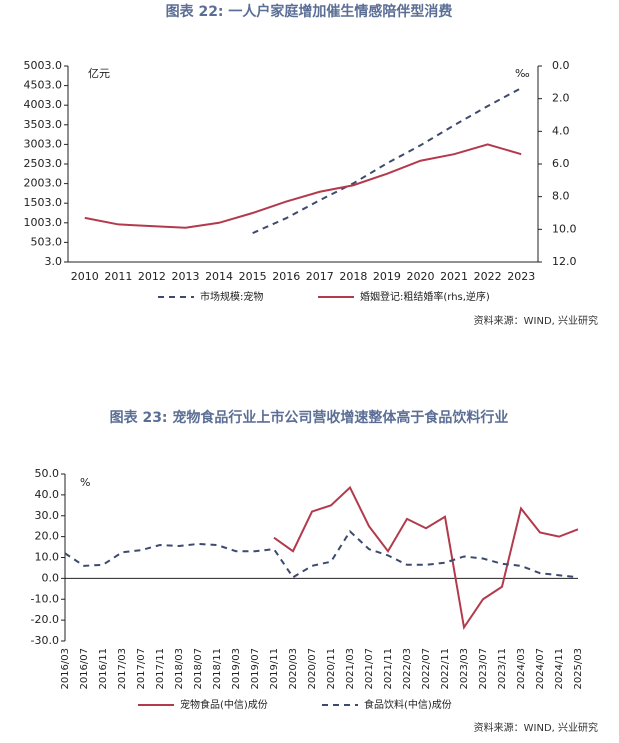  I want to click on y-tick-label: 4503.0, so click(43, 85).